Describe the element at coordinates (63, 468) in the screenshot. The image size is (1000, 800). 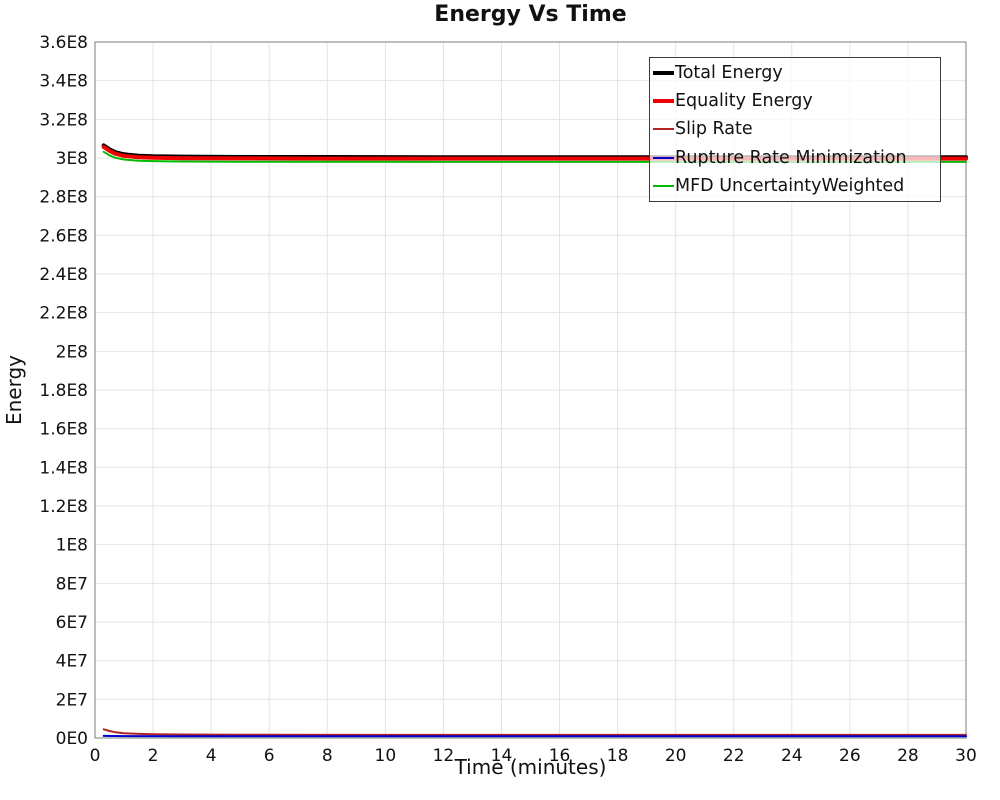
I see `y-tick-label: 1.4E8` at that location.